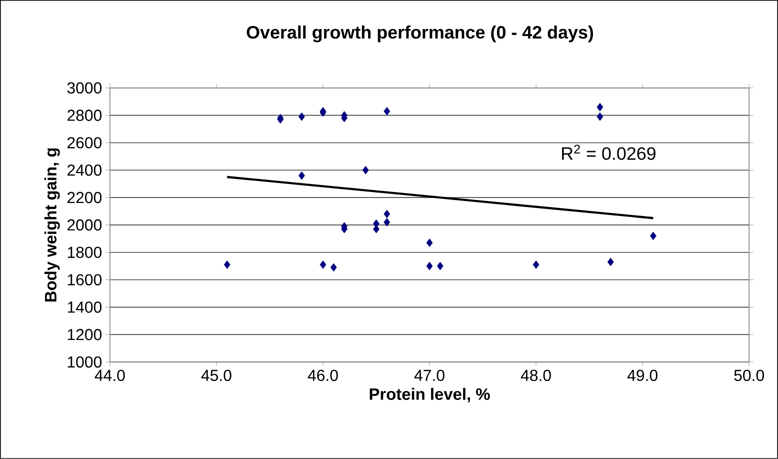  I want to click on x-tick-label: 49.0, so click(642, 376).